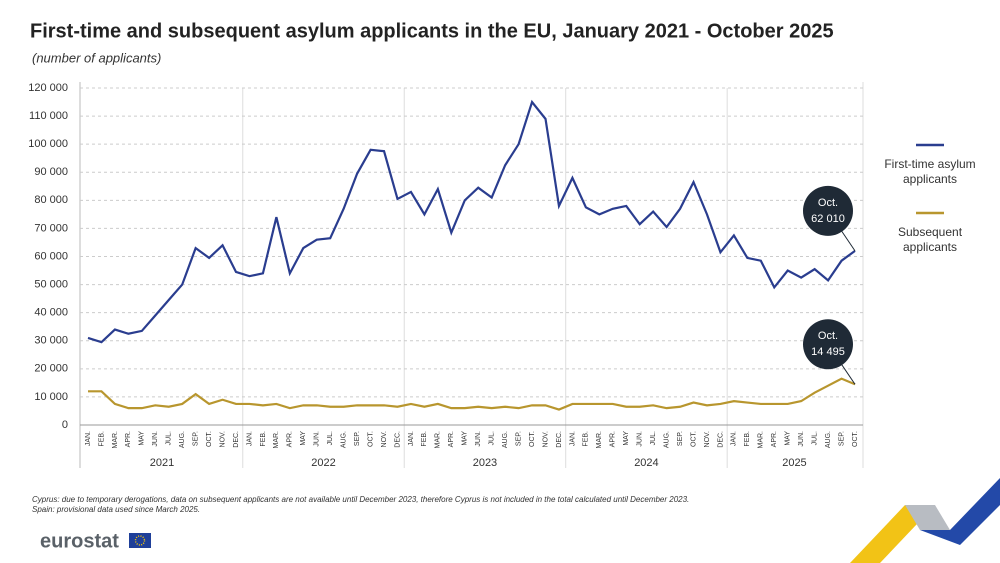 This screenshot has width=1000, height=563. I want to click on chart-subtitle: (number of applicants), so click(96, 57).